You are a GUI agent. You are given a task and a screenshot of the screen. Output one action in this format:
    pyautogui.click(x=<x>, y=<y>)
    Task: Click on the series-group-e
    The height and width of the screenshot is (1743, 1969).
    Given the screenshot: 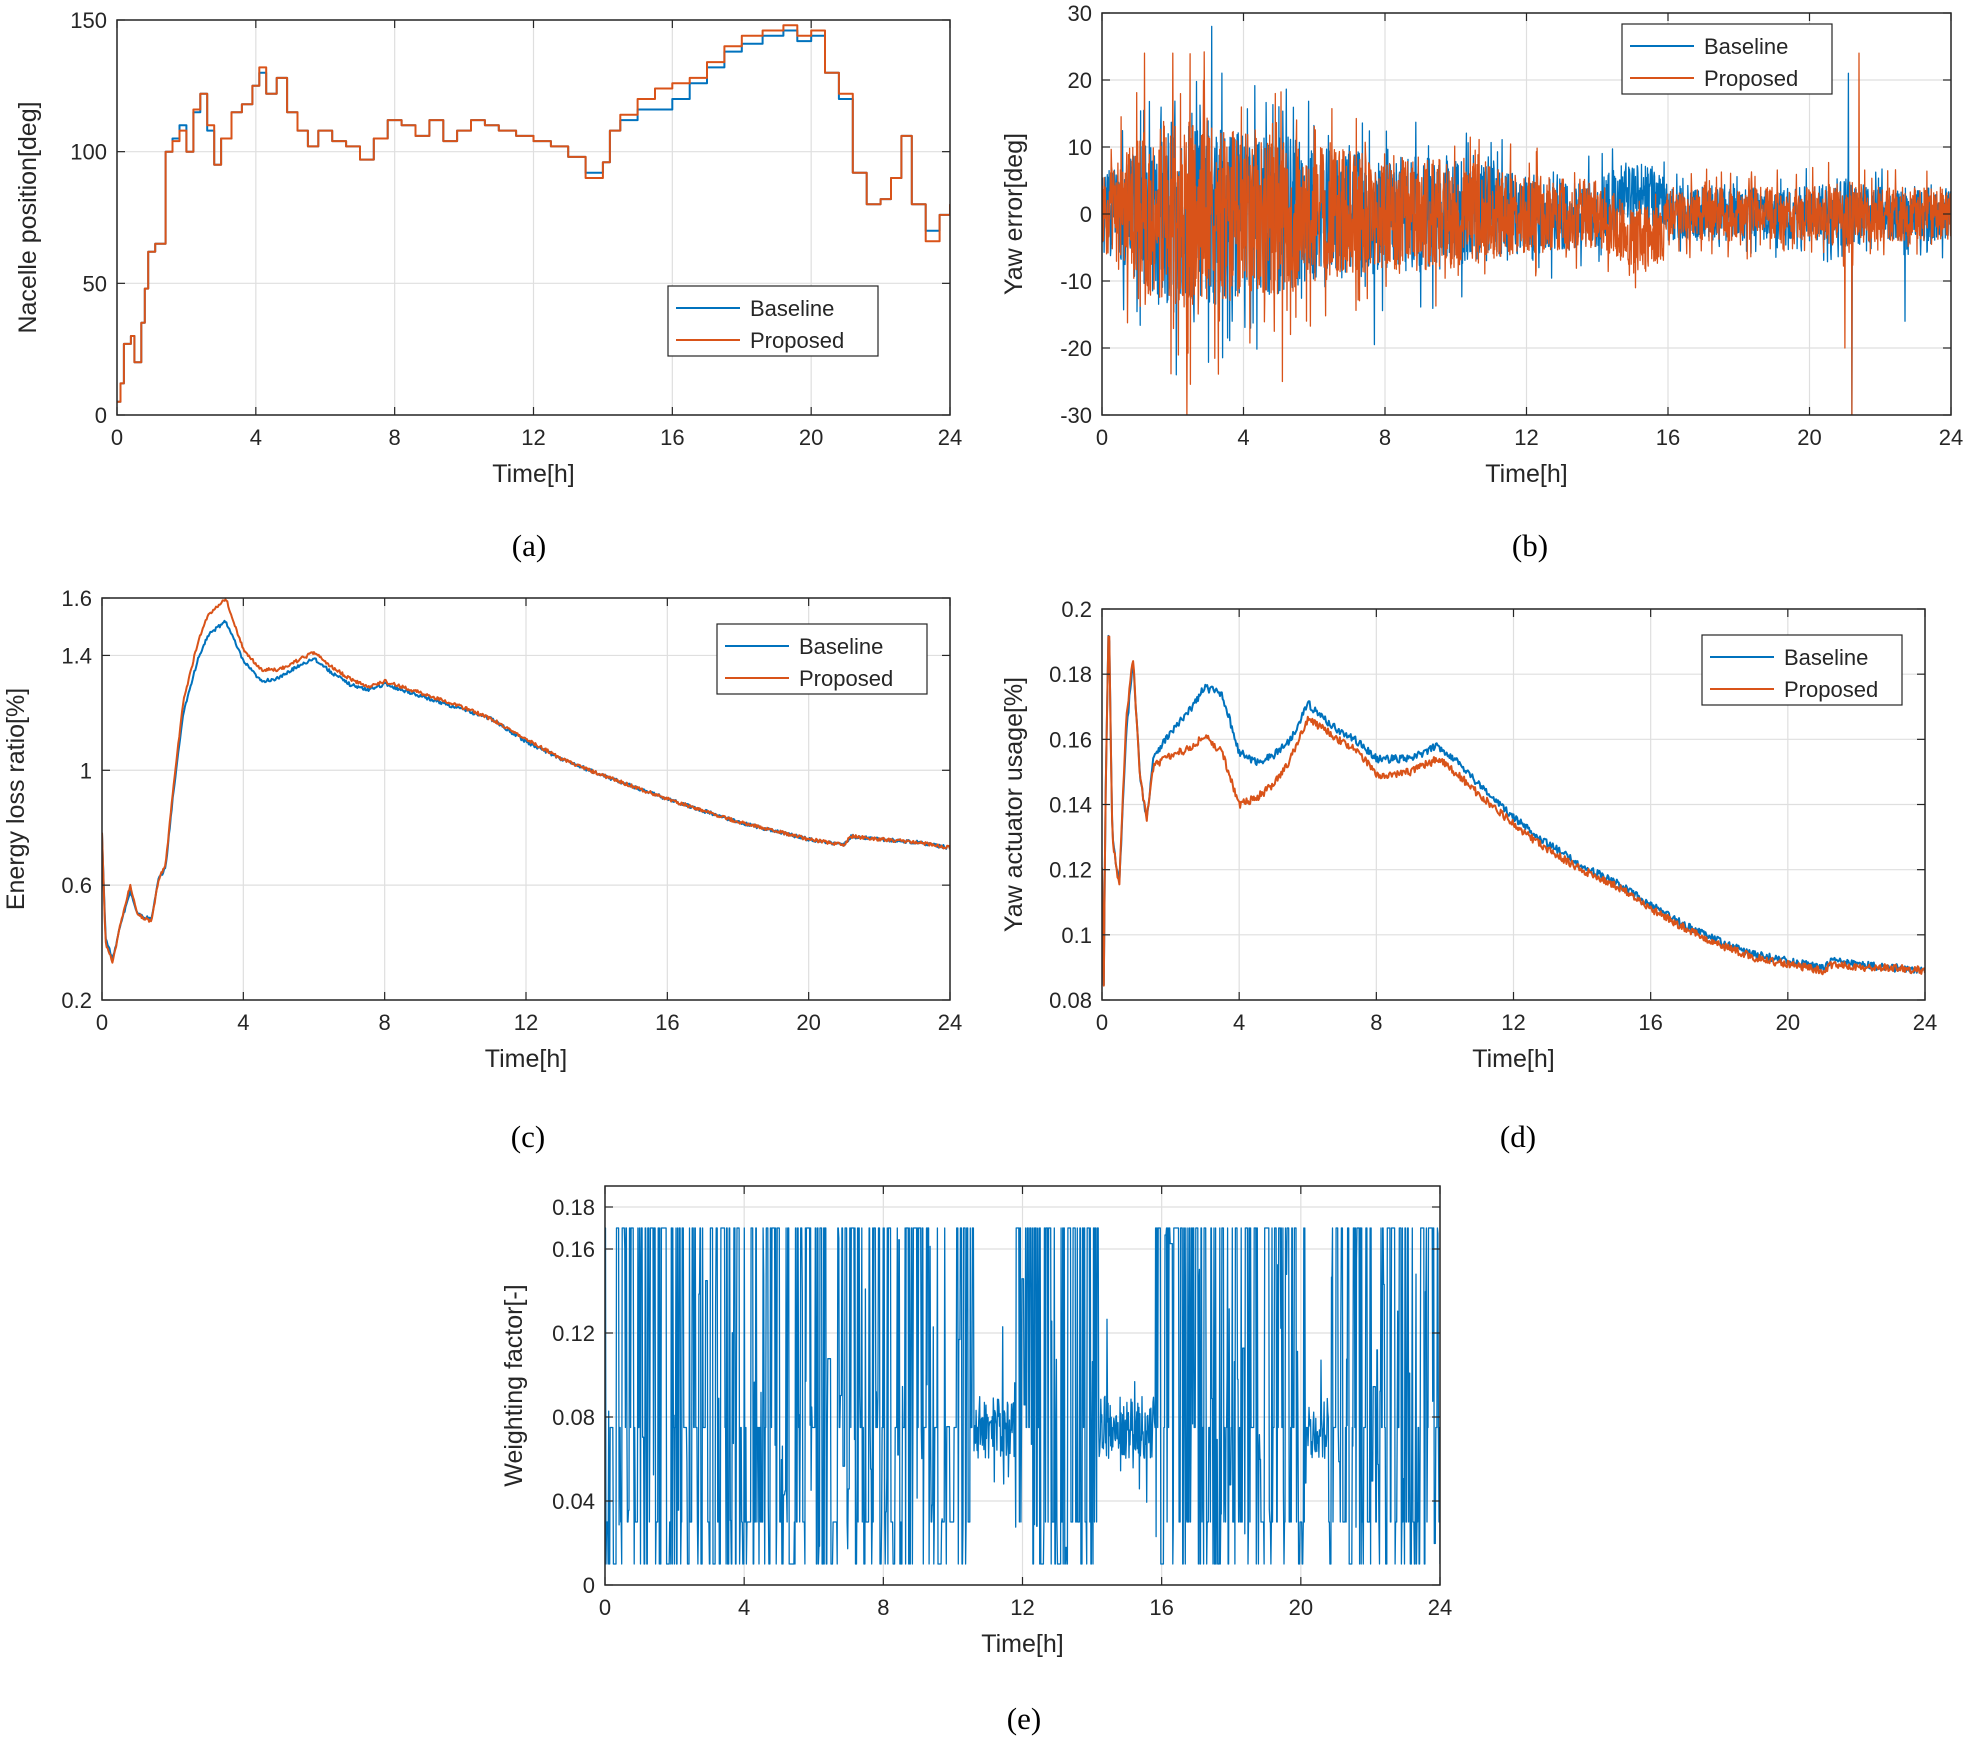 What is the action you would take?
    pyautogui.click(x=1022, y=1396)
    